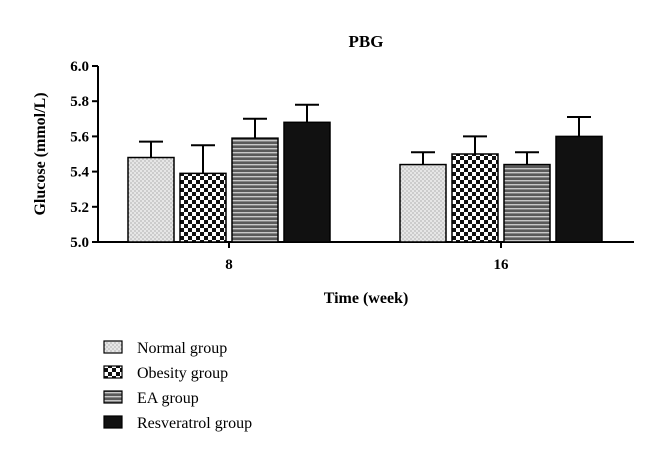  Describe the element at coordinates (79, 208) in the screenshot. I see `y-tick-label: 5.2` at that location.